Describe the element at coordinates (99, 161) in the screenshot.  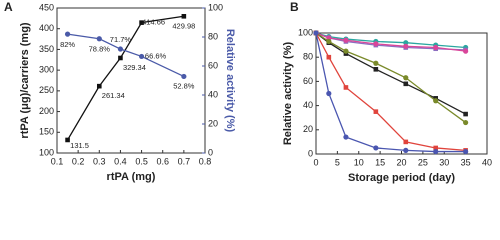
I see `tick-label: 0.3` at that location.